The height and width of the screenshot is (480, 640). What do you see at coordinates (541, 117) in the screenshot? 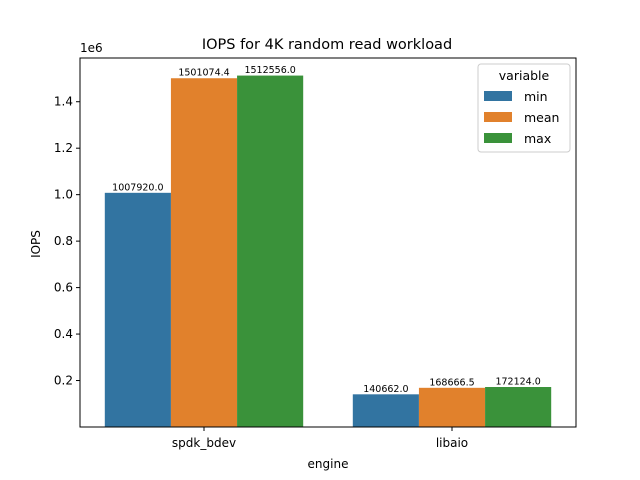
I see `legend-label-mean: mean` at bounding box center [541, 117].